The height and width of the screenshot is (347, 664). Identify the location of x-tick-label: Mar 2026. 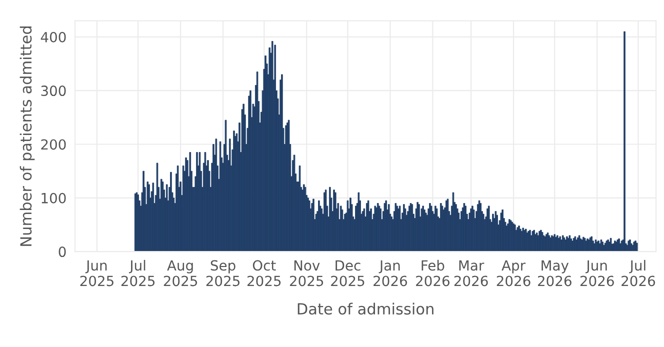
(471, 273).